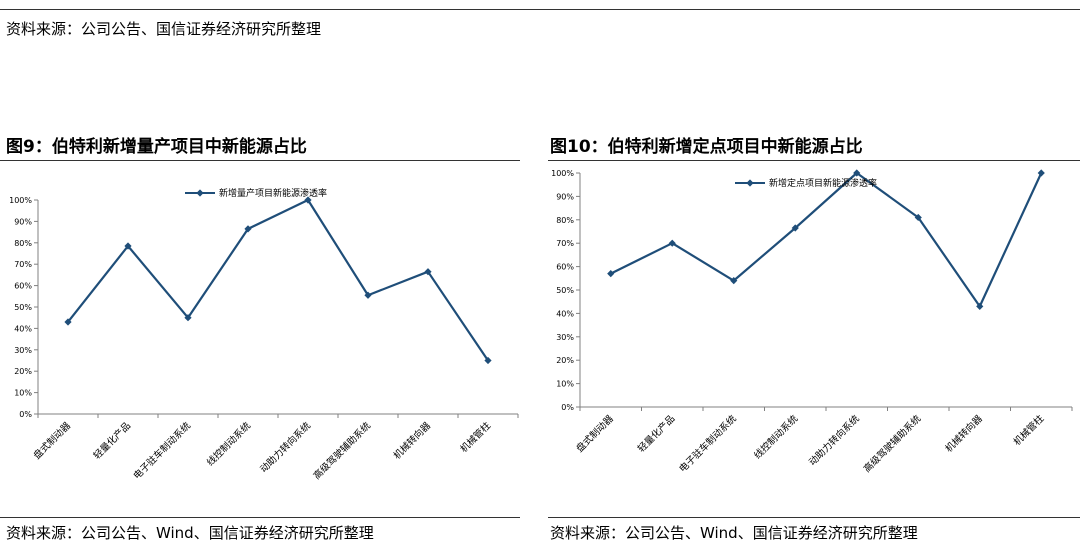 Image resolution: width=1080 pixels, height=550 pixels. What do you see at coordinates (260, 517) in the screenshot?
I see `chart-1-source-rule` at bounding box center [260, 517].